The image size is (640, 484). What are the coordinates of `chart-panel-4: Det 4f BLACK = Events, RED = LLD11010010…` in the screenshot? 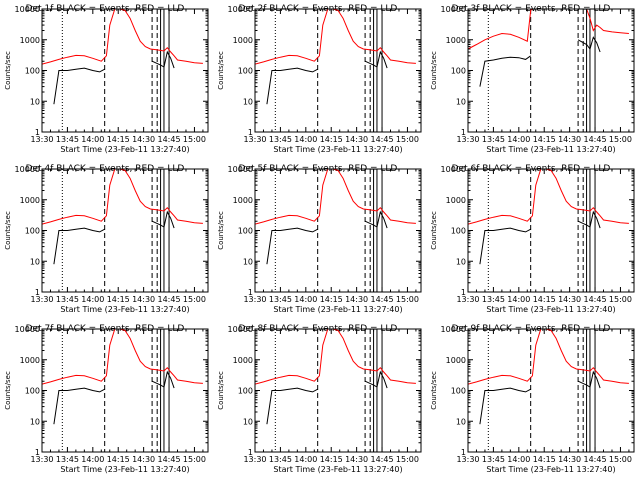 It's located at (106, 239).